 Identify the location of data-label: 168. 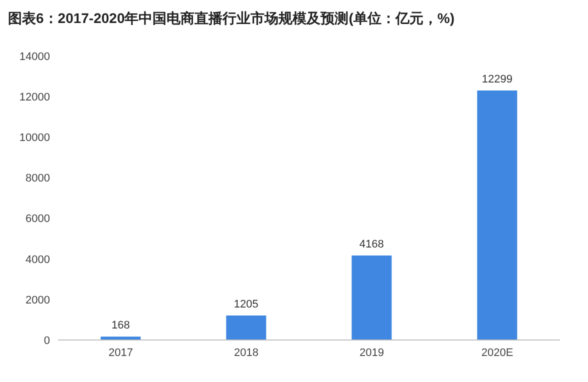
(120, 326).